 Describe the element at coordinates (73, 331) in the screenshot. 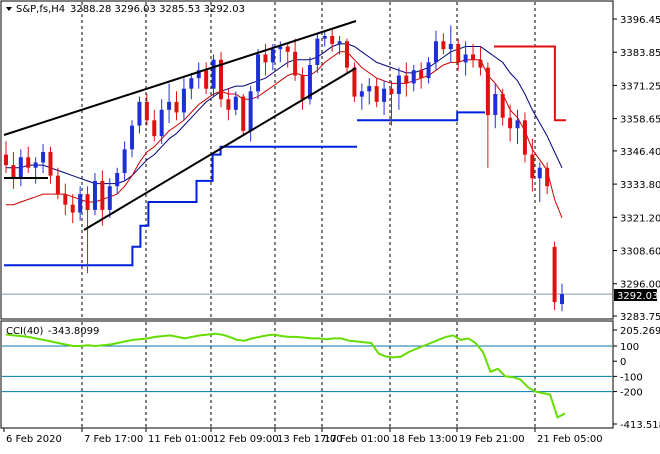

I see `cci-value: -343.8099` at that location.